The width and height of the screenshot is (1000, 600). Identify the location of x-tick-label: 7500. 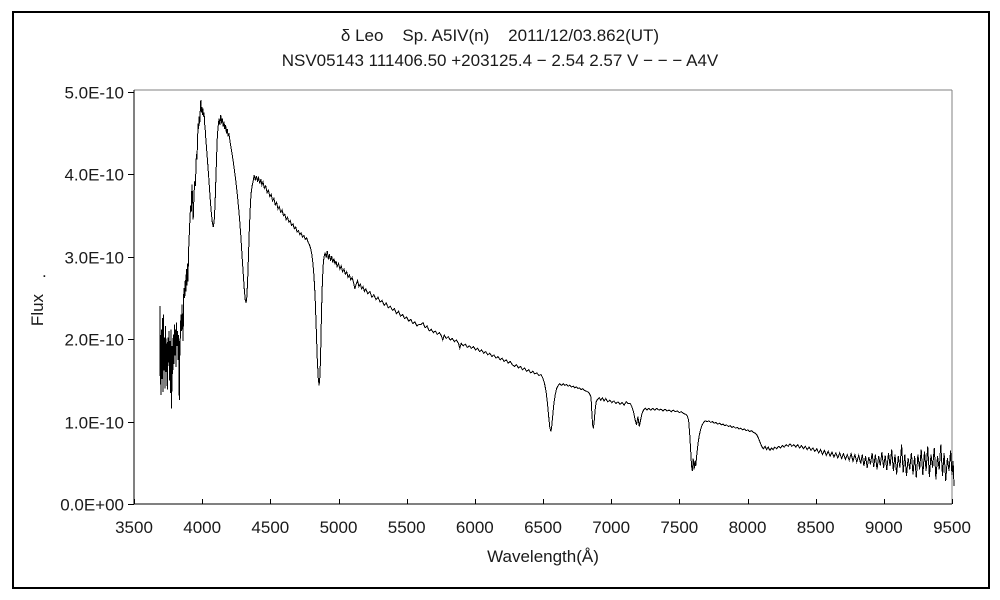
(679, 527).